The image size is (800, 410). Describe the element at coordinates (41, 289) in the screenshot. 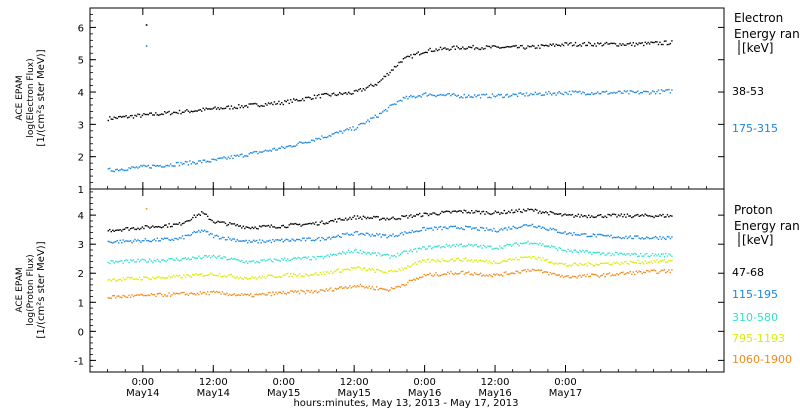

I see `y-axis-label-line: [1/(cm²s ster MeV)]` at that location.